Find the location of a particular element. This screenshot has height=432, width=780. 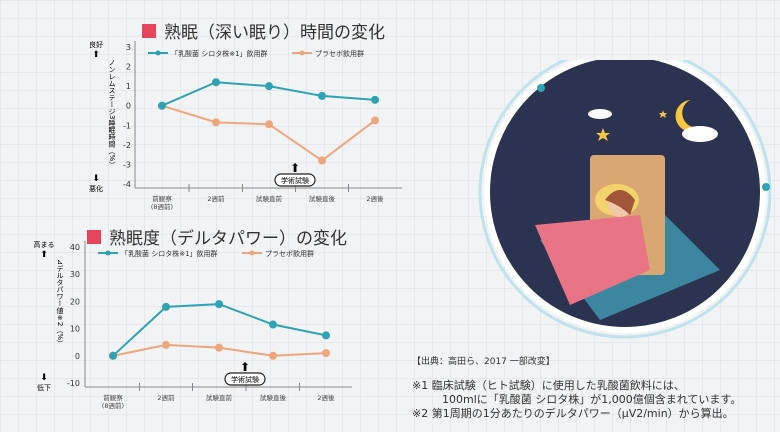

y-tick-label: 20 is located at coordinates (75, 301).